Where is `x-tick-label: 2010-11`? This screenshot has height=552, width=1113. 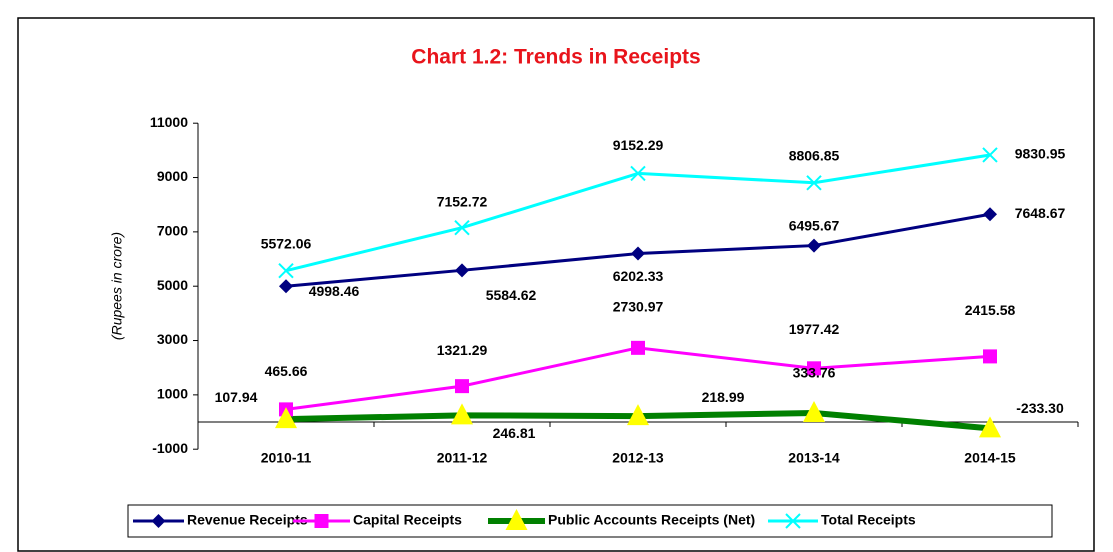 x-tick-label: 2010-11 is located at coordinates (286, 458).